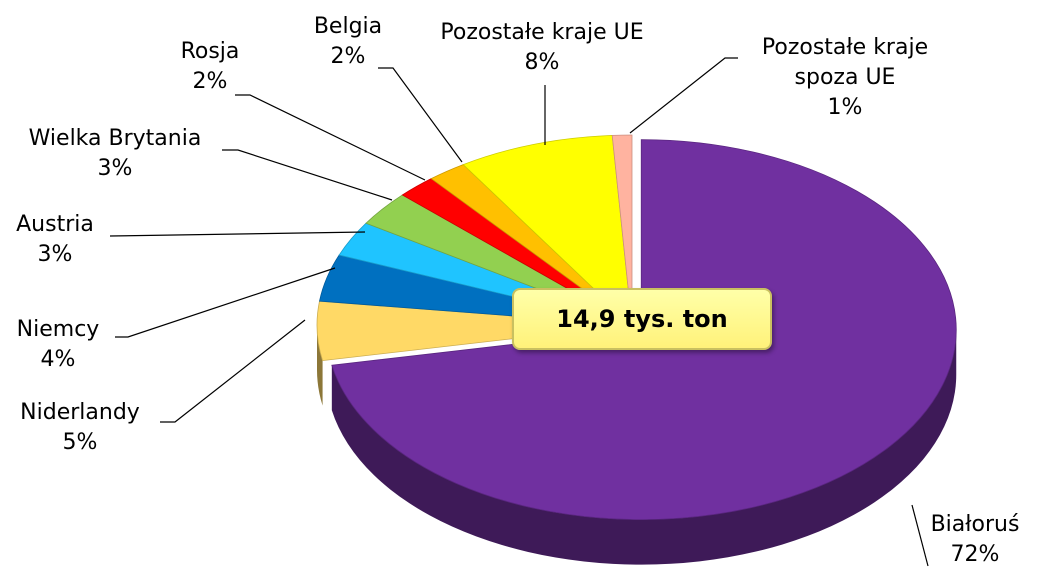 The width and height of the screenshot is (1043, 579). Describe the element at coordinates (542, 48) in the screenshot. I see `slice-label: Pozostałe kraje UE 8%` at that location.